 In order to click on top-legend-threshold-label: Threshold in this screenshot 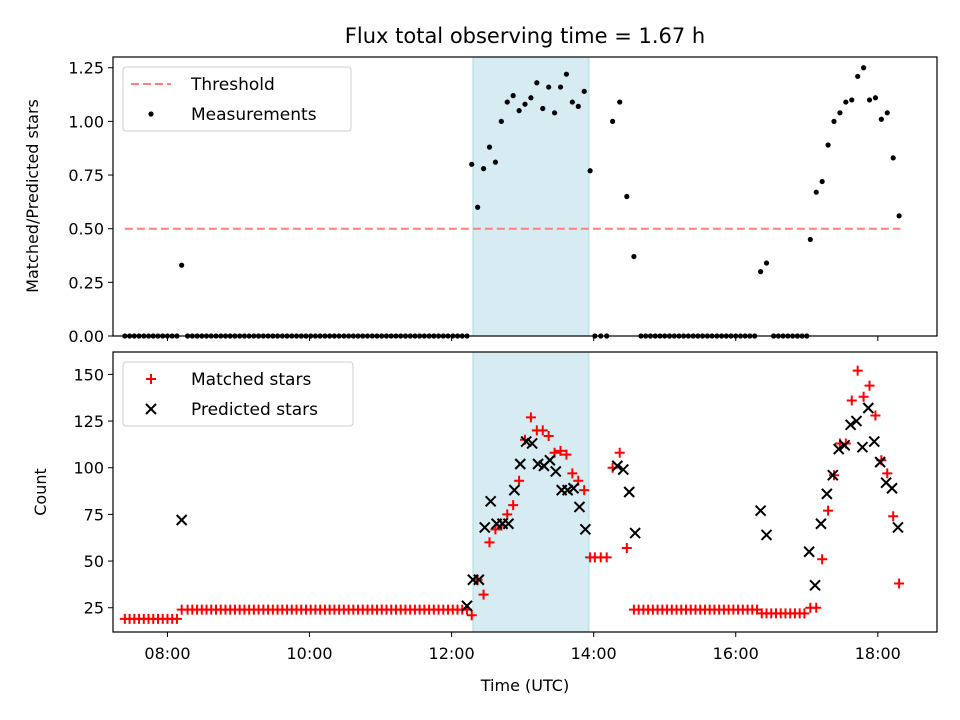, I will do `click(232, 85)`.